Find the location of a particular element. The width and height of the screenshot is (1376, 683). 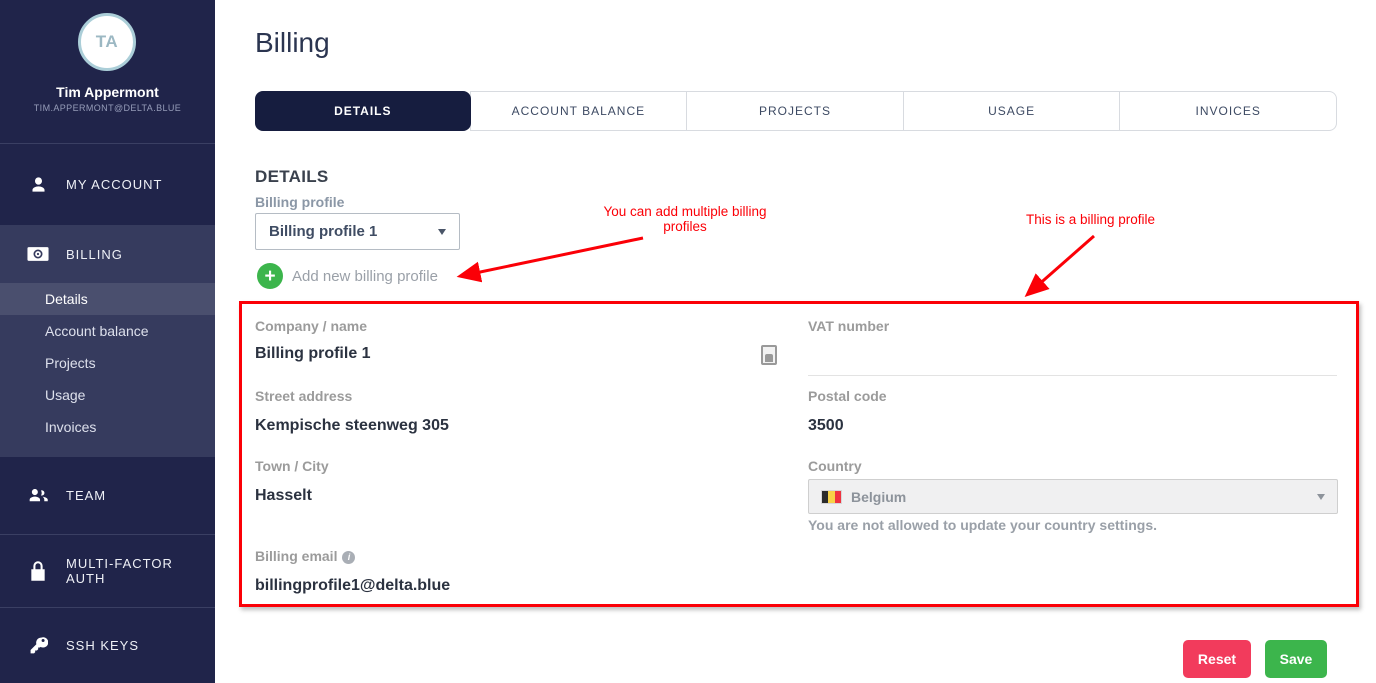

banknote-icon is located at coordinates (38, 254).